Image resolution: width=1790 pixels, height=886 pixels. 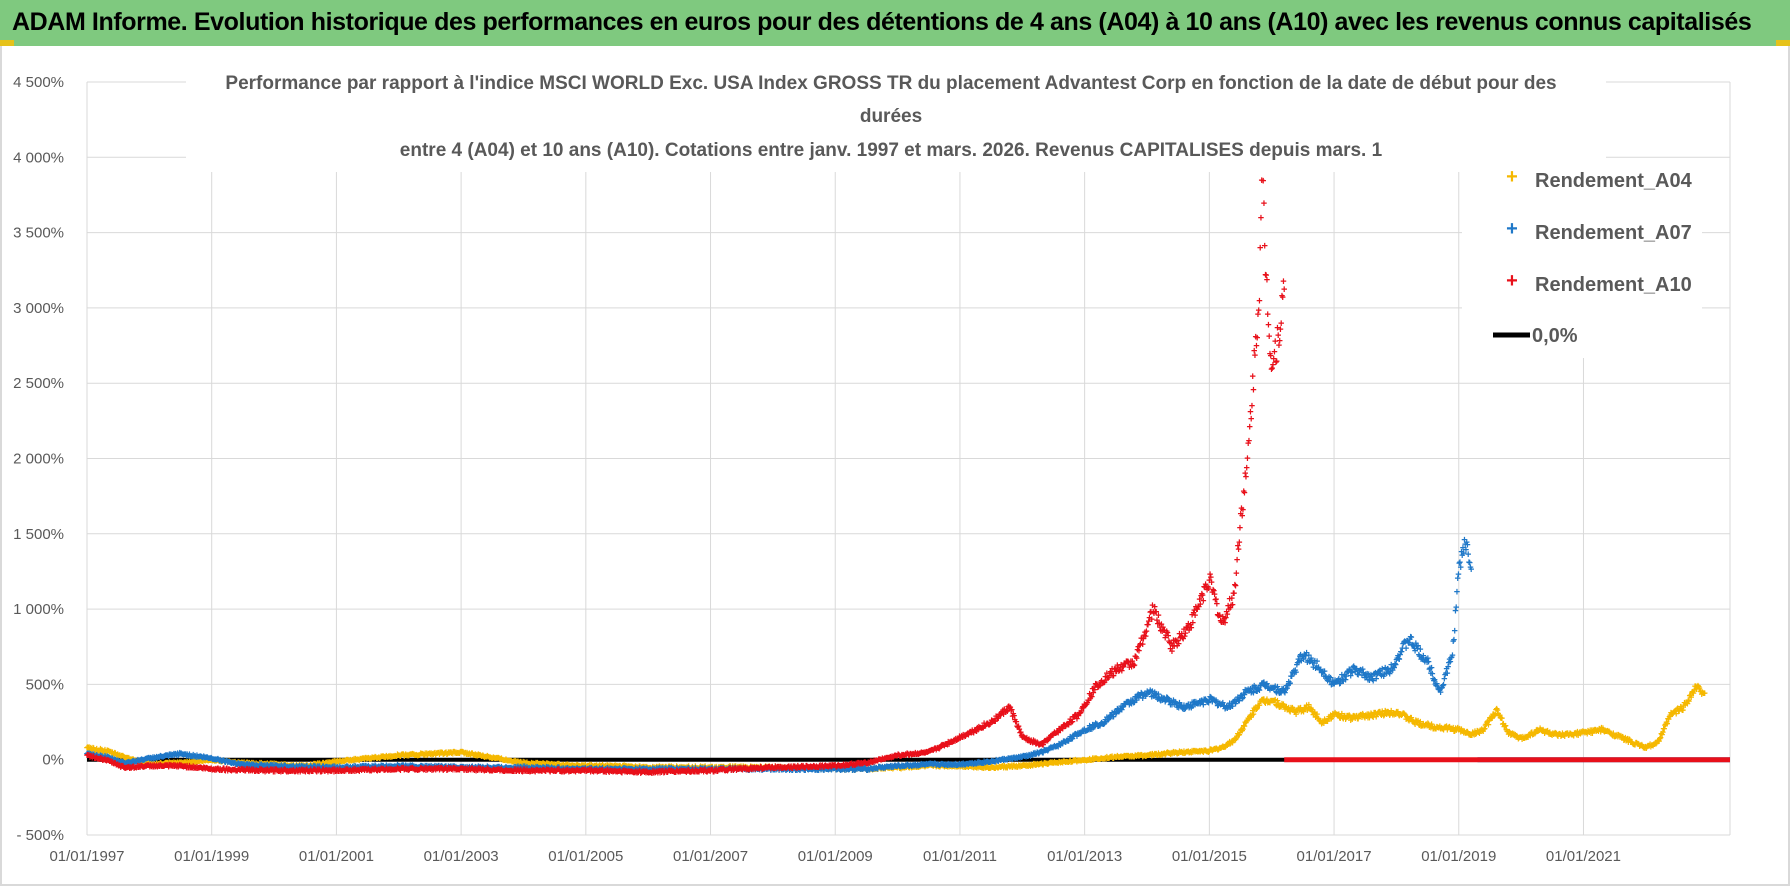 I want to click on y-tick-label: 3 500%, so click(x=38, y=233).